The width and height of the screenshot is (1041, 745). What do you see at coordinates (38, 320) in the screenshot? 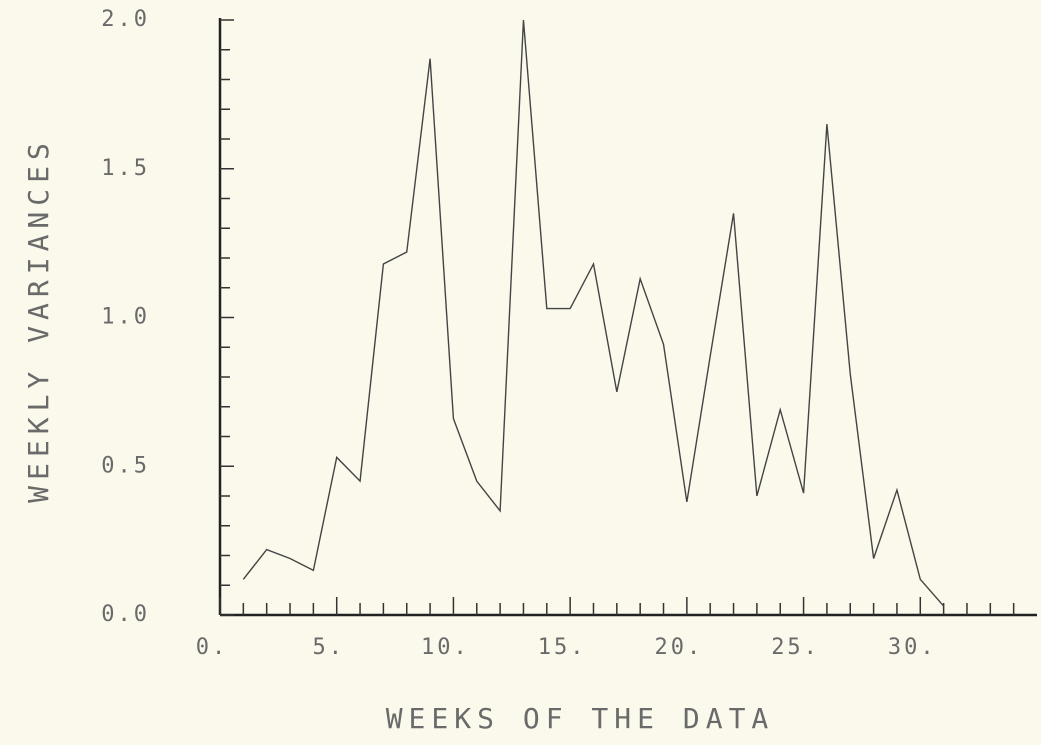
I see `y-axis-label: WEEKLY VARIANCES` at bounding box center [38, 320].